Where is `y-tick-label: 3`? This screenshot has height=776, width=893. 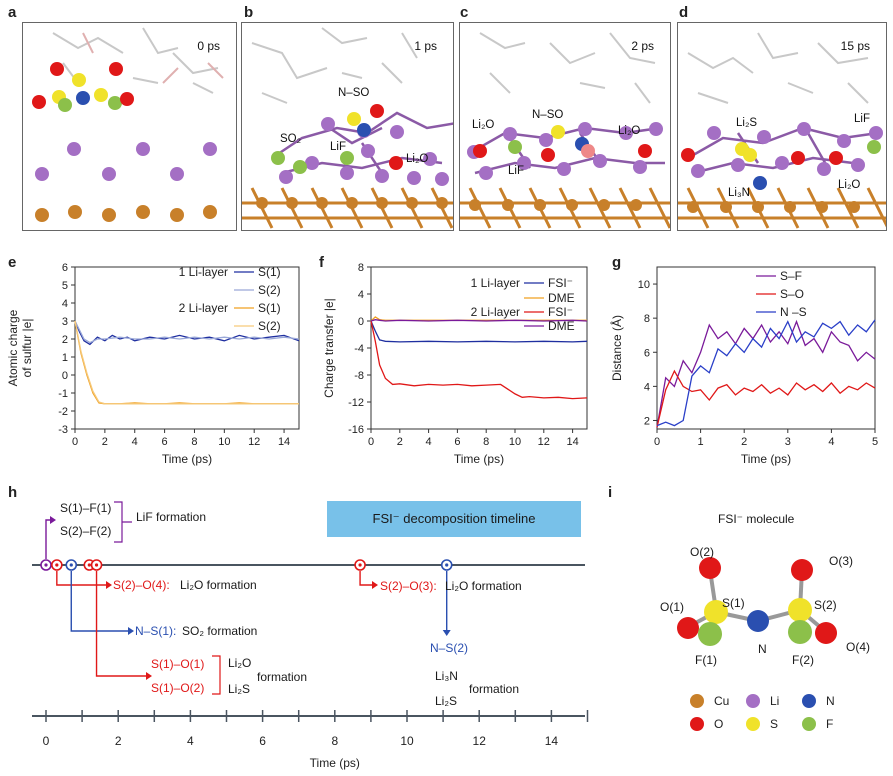 y-tick-label: 3 is located at coordinates (65, 322).